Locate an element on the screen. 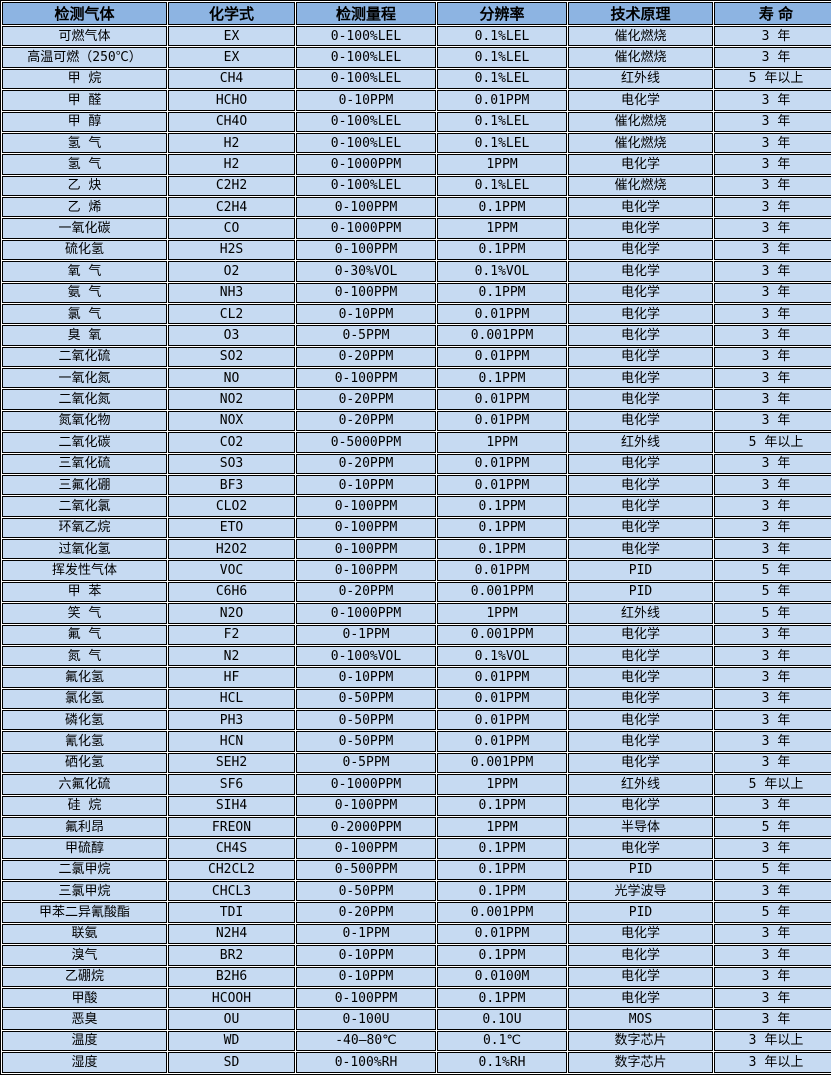 The image size is (831, 1075). cell-formula: H2 is located at coordinates (231, 143).